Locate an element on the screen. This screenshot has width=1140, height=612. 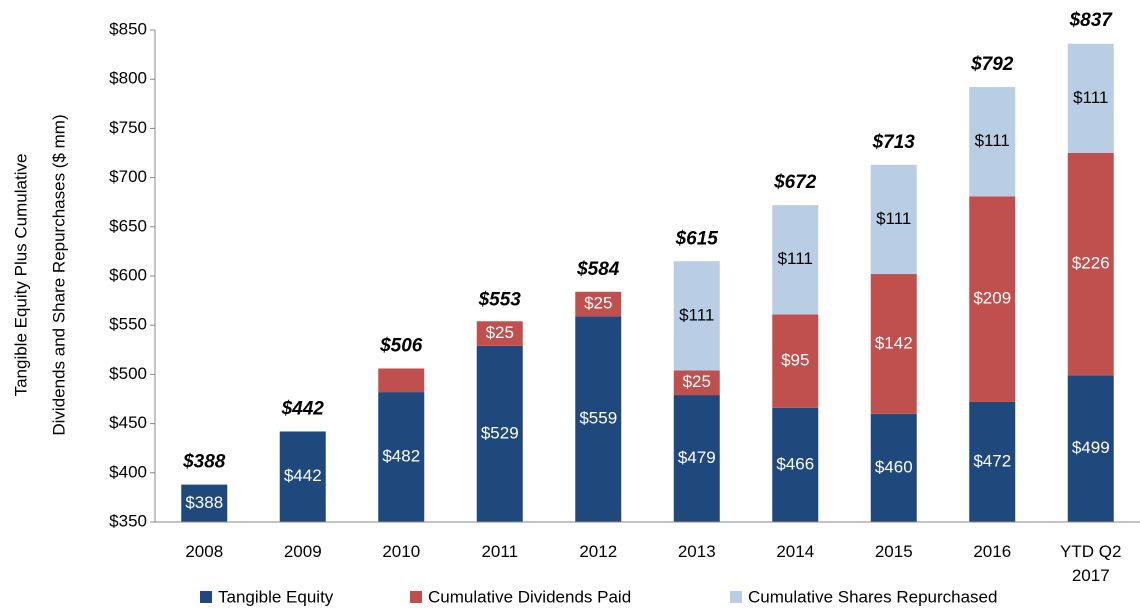
value-label: $479 is located at coordinates (697, 457).